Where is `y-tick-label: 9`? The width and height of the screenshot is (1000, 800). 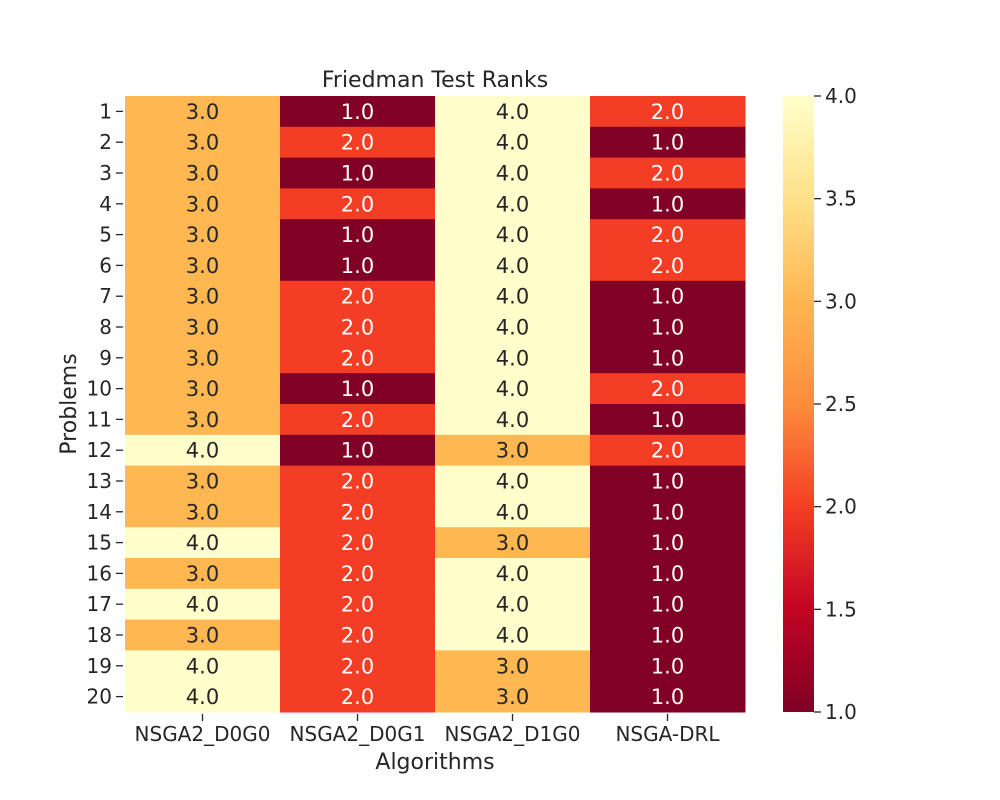 y-tick-label: 9 is located at coordinates (105, 358).